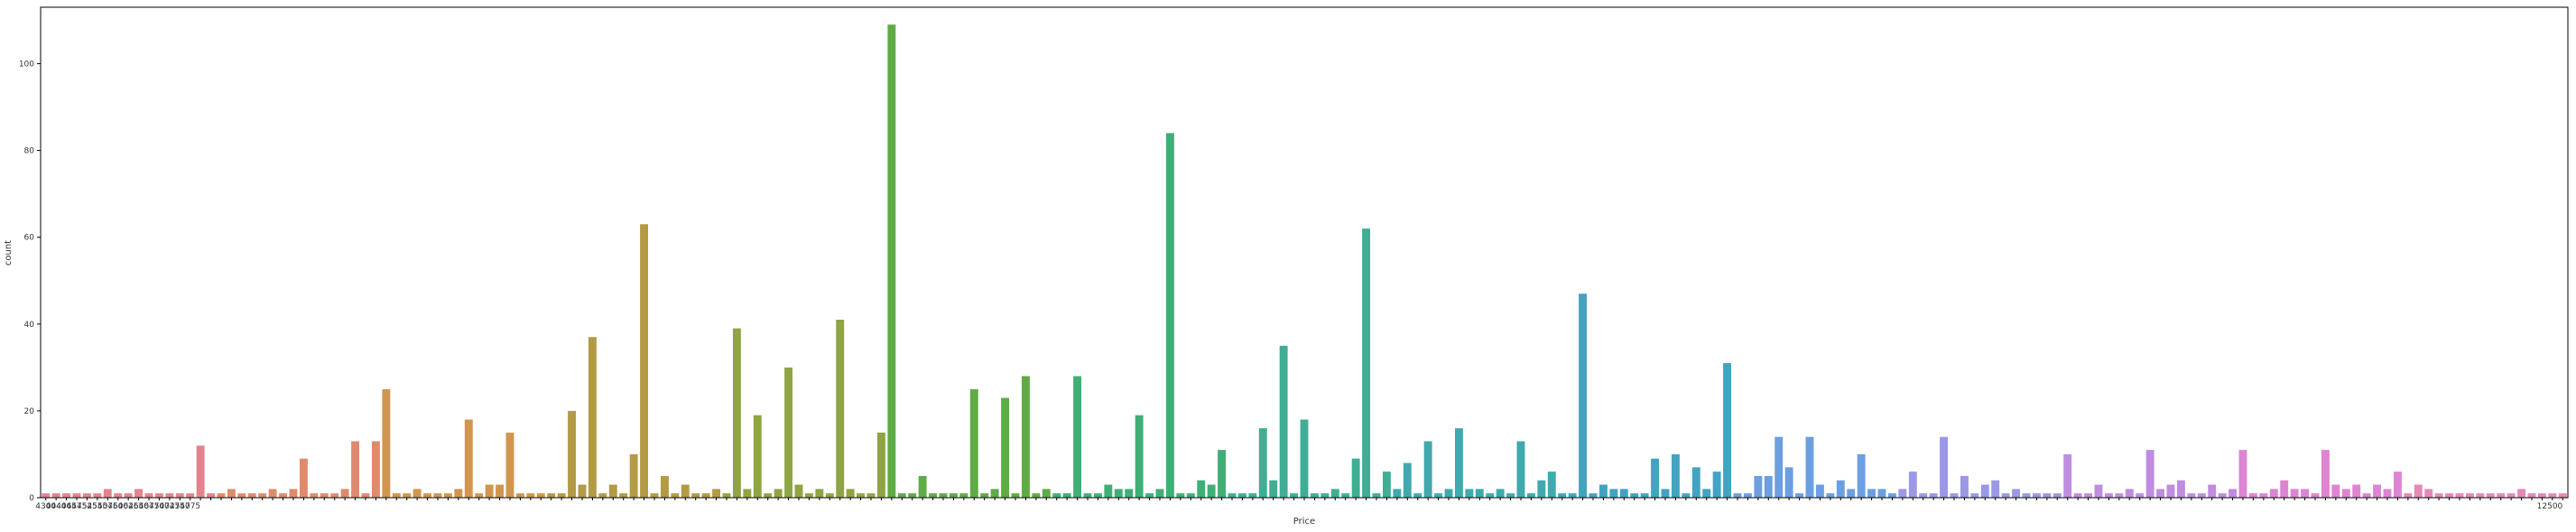 The width and height of the screenshot is (2576, 532). I want to click on x-axis-label: Price, so click(1304, 522).